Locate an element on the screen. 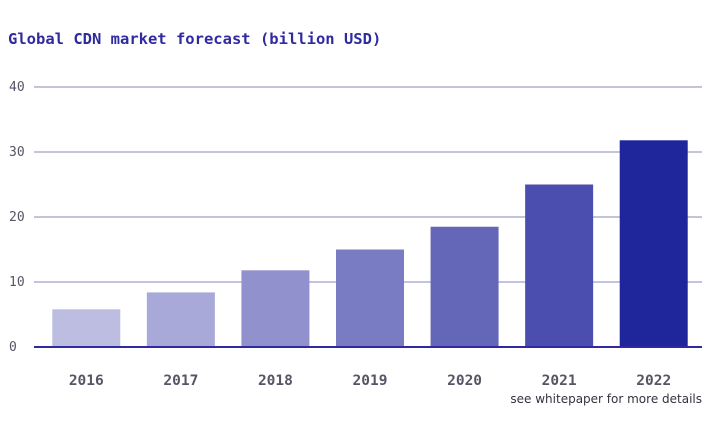  y-tick-label: 30 is located at coordinates (17, 152).